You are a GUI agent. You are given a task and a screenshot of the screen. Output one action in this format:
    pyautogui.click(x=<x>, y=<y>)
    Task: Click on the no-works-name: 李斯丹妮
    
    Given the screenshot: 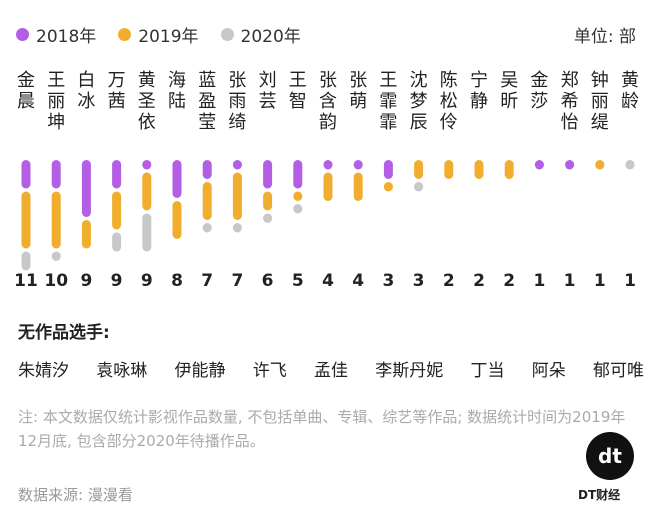 What is the action you would take?
    pyautogui.click(x=409, y=371)
    